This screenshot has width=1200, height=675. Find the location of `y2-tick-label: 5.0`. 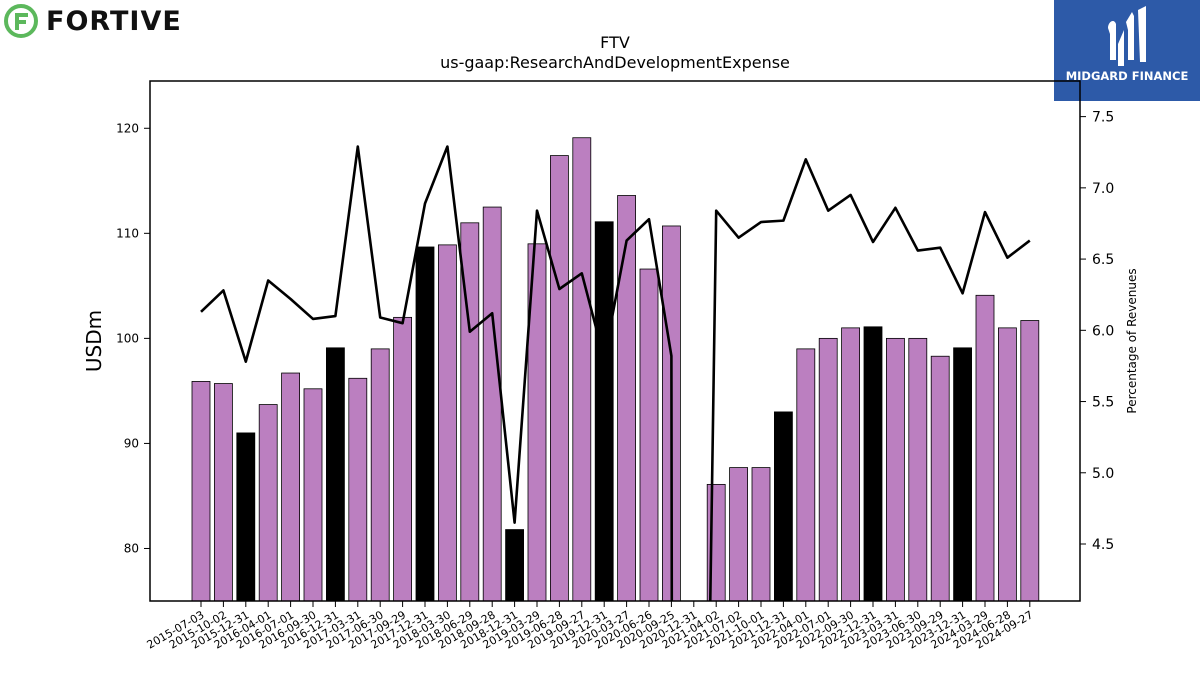

y2-tick-label: 5.0 is located at coordinates (1103, 474).